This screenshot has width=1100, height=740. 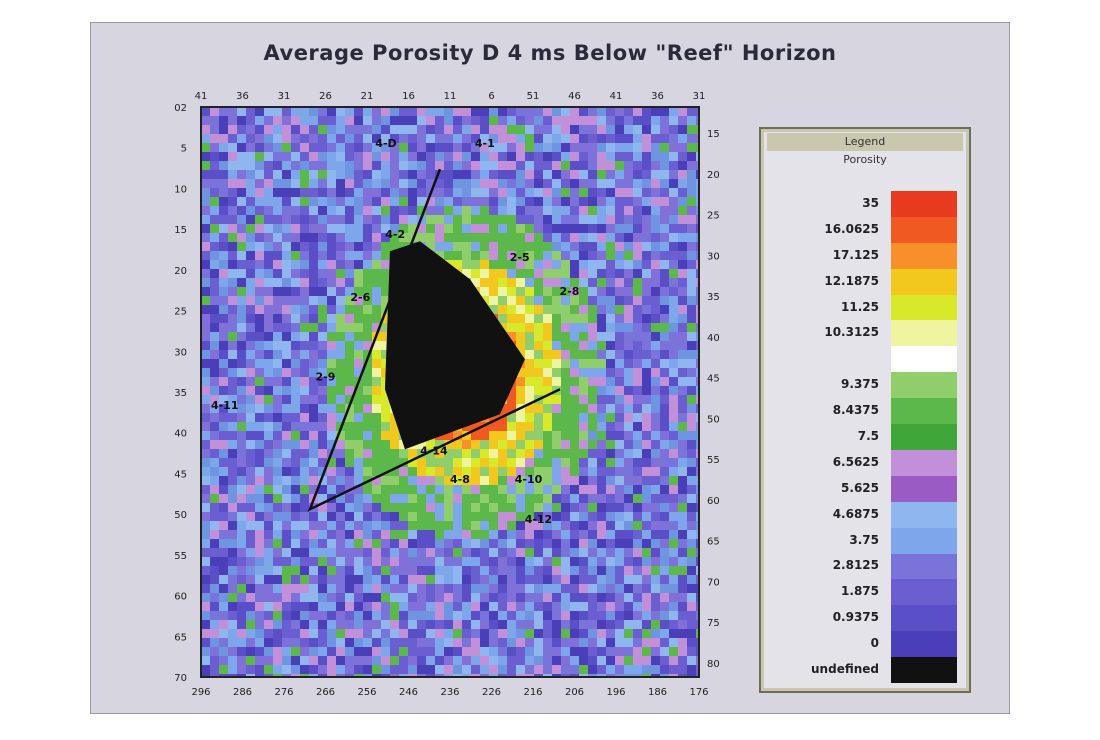 I want to click on well-label: 4-1, so click(x=485, y=143).